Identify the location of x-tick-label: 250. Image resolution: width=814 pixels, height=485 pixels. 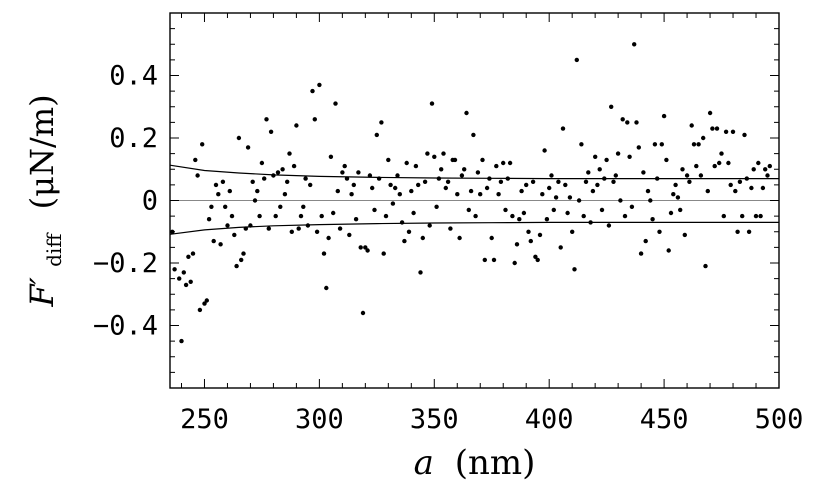
(204, 419).